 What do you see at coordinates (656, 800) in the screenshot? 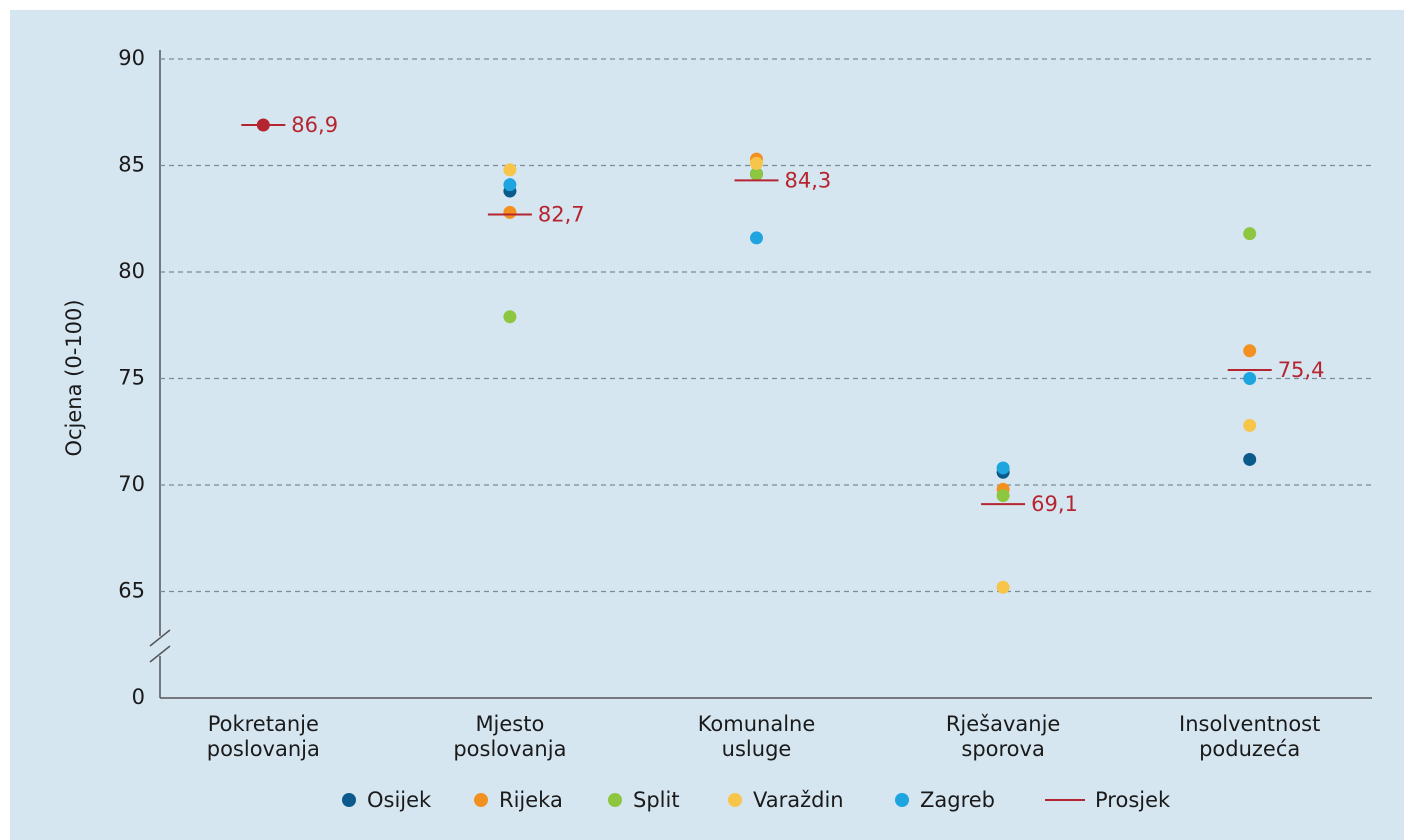
I see `legend-label: Split` at bounding box center [656, 800].